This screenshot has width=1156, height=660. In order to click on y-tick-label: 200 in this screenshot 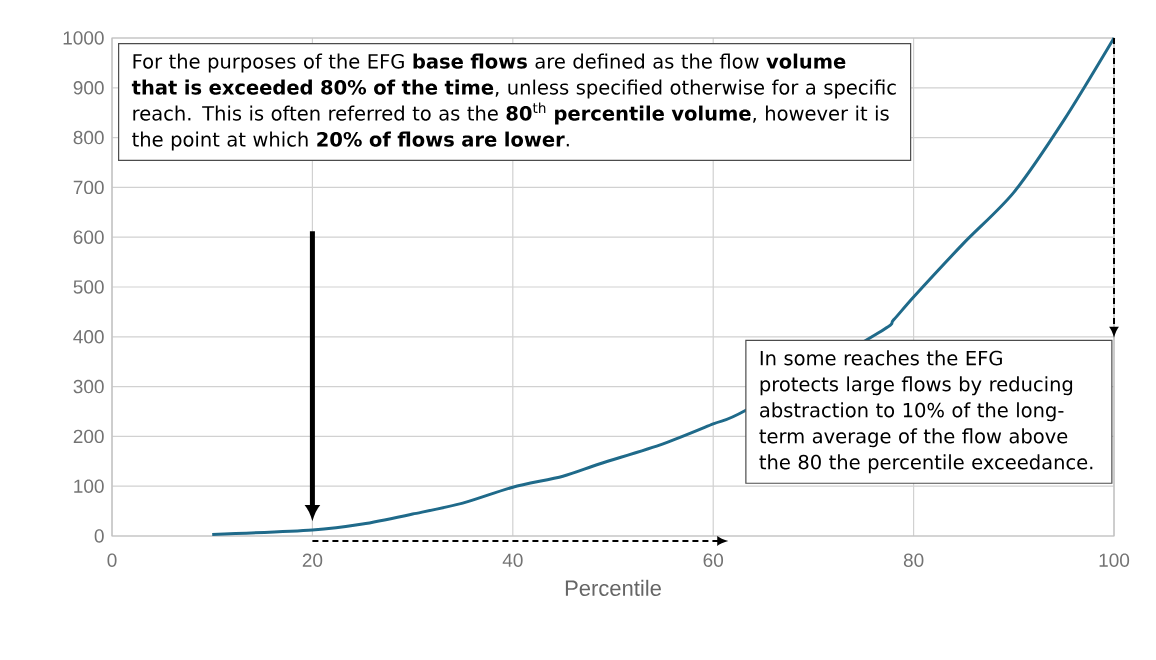, I will do `click(88, 436)`.